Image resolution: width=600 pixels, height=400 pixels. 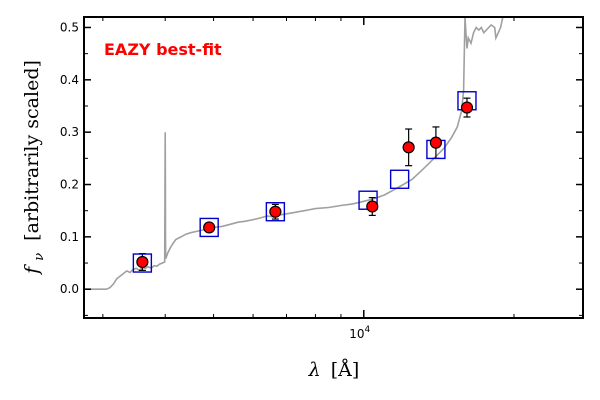 What do you see at coordinates (314, 370) in the screenshot?
I see `x-axis-label-symbol: λ` at bounding box center [314, 370].